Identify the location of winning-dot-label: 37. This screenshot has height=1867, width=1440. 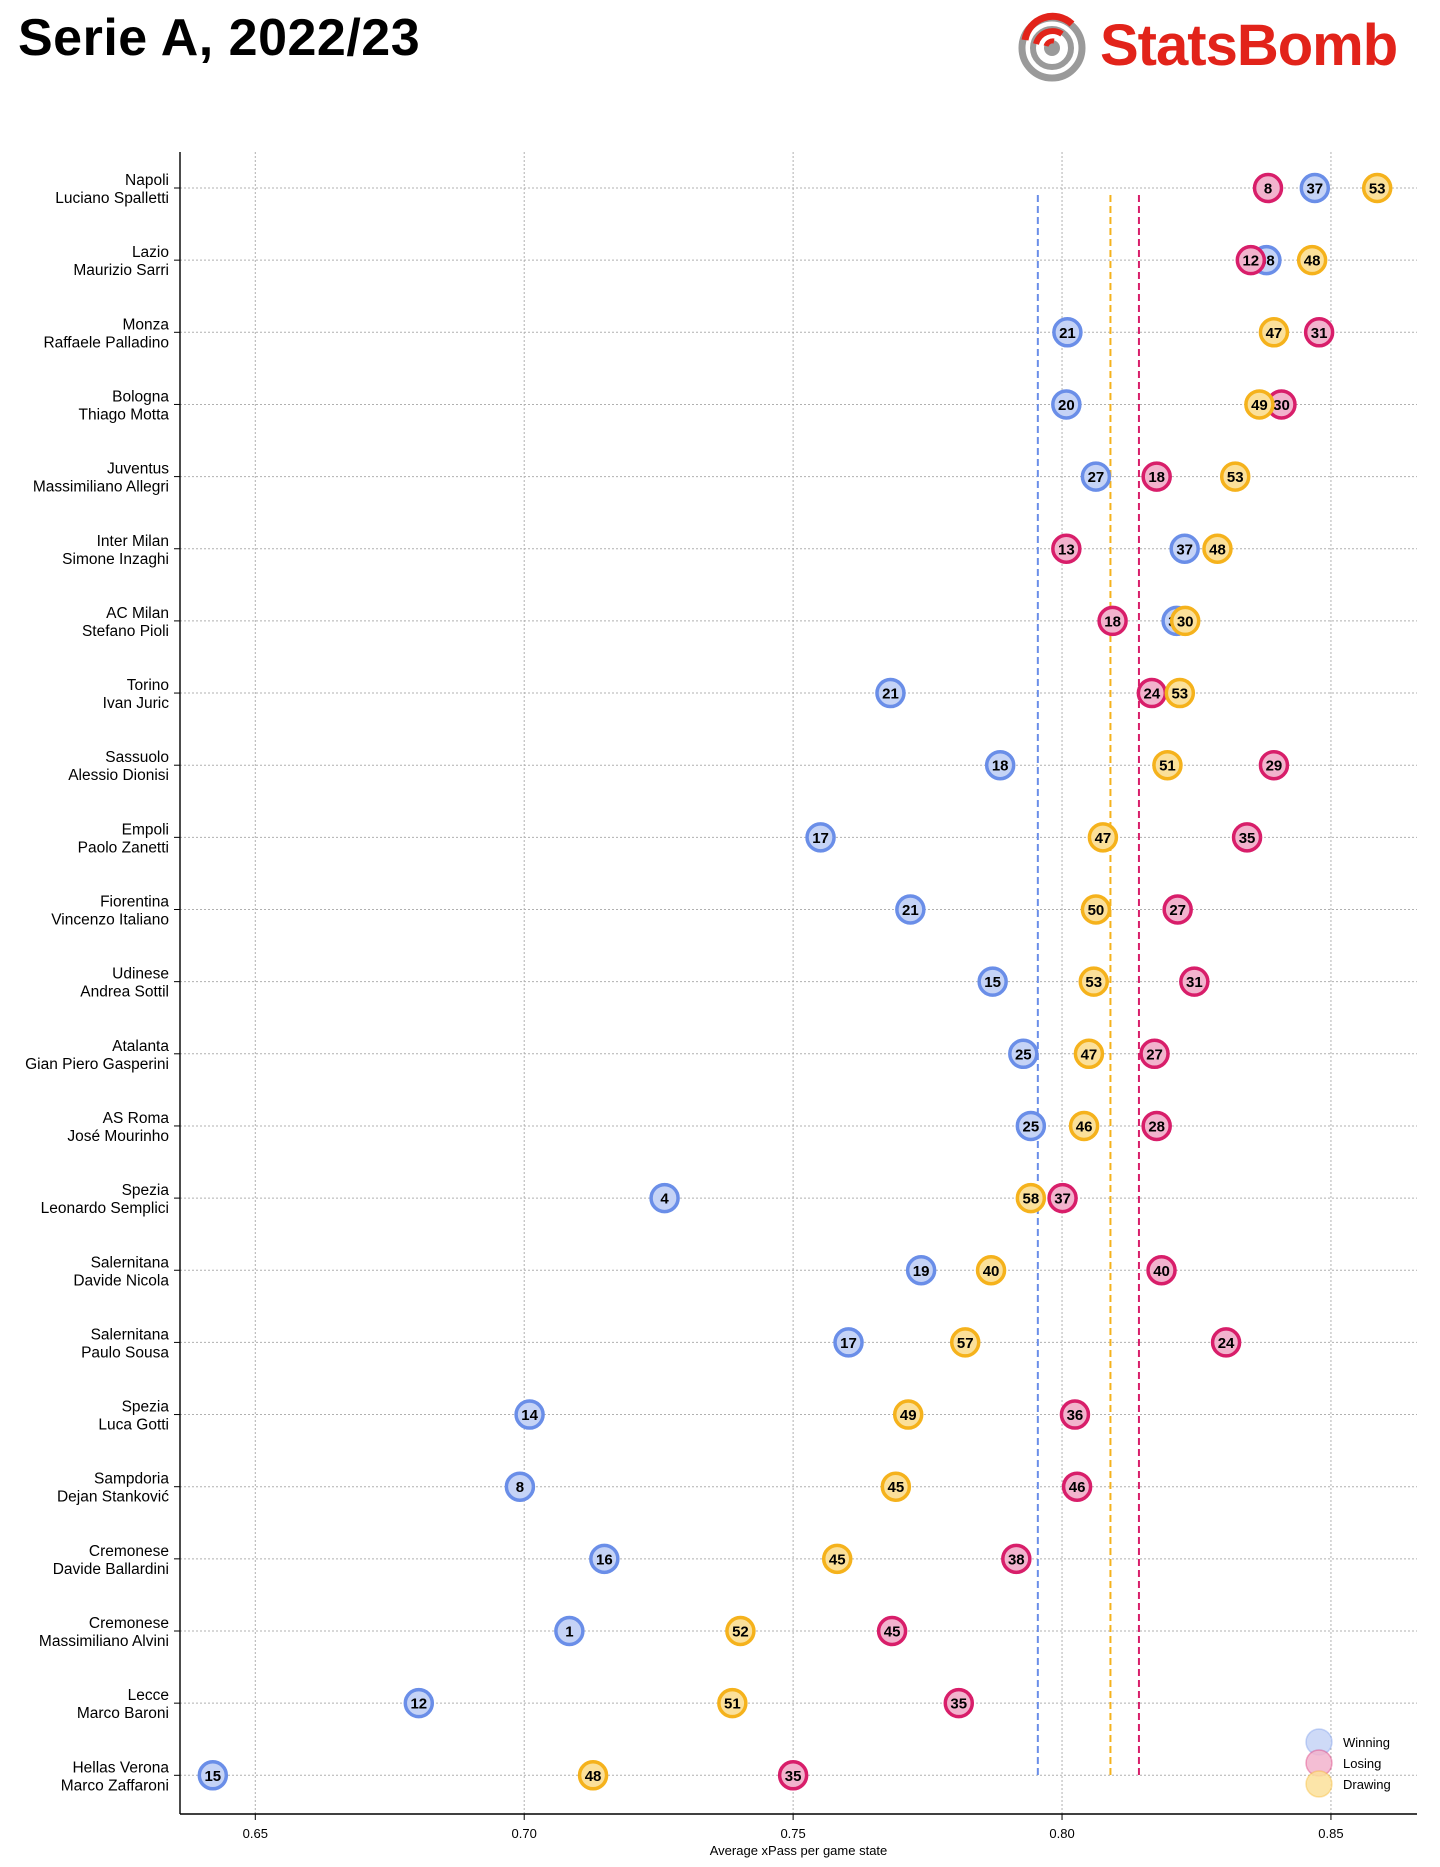
(1314, 189).